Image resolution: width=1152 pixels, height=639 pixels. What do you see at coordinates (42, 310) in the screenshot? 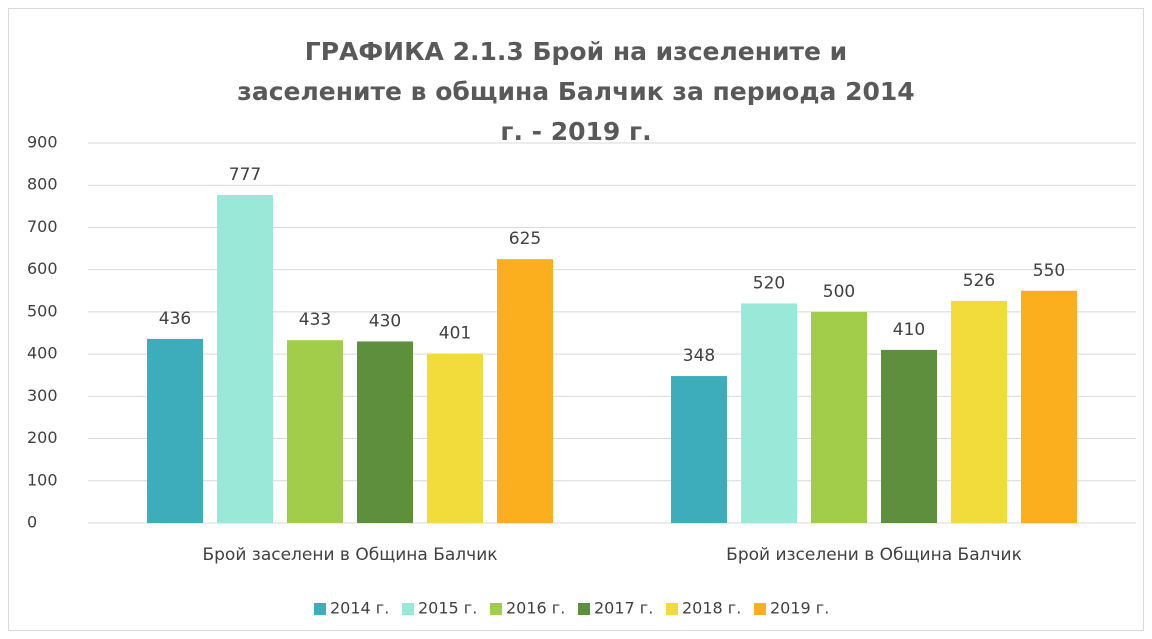
I see `y-tick-label: 500` at bounding box center [42, 310].